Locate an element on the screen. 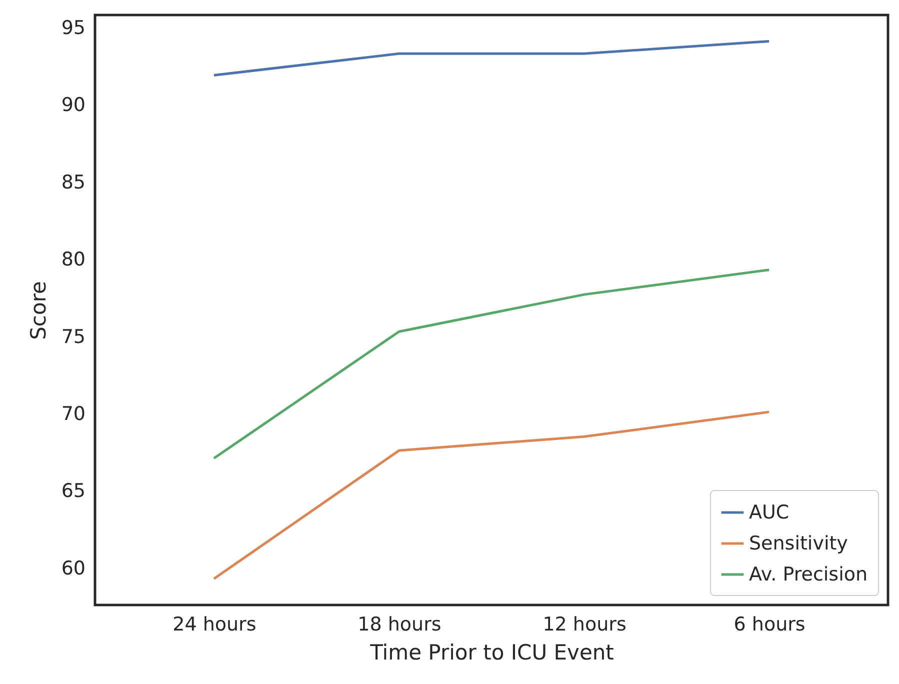 Image resolution: width=899 pixels, height=684 pixels. x-axis-title: Time Prior to ICU Event is located at coordinates (491, 652).